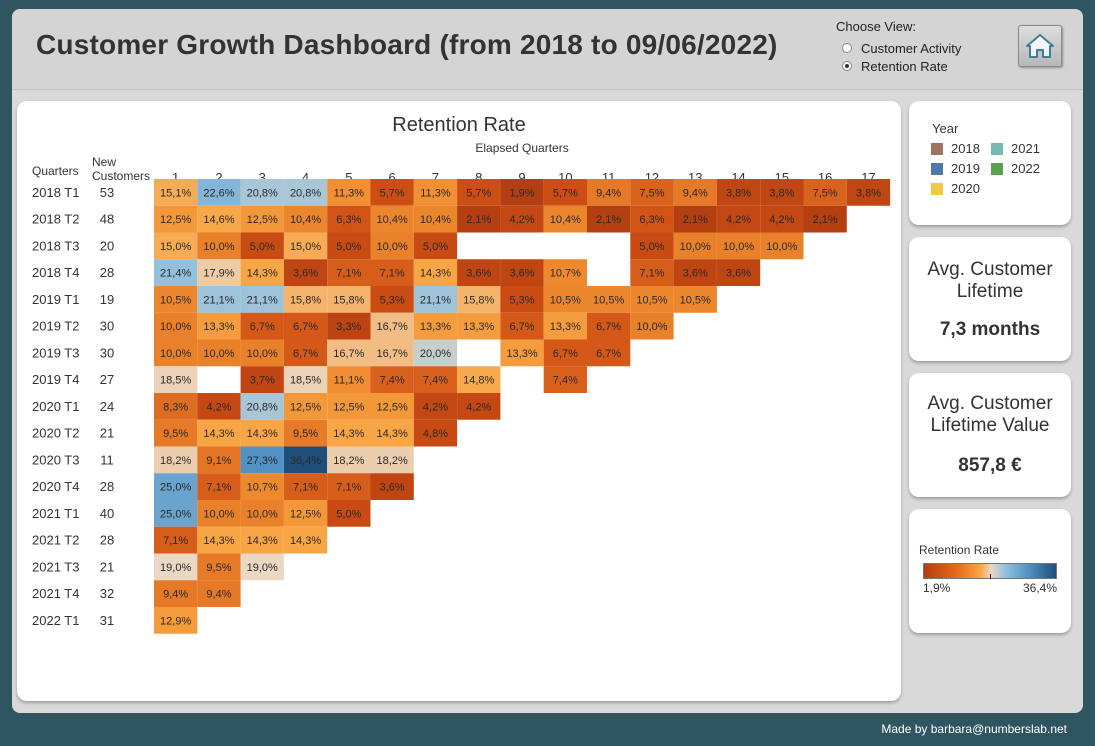  What do you see at coordinates (955, 188) in the screenshot?
I see `legend-item-2020: 2020` at bounding box center [955, 188].